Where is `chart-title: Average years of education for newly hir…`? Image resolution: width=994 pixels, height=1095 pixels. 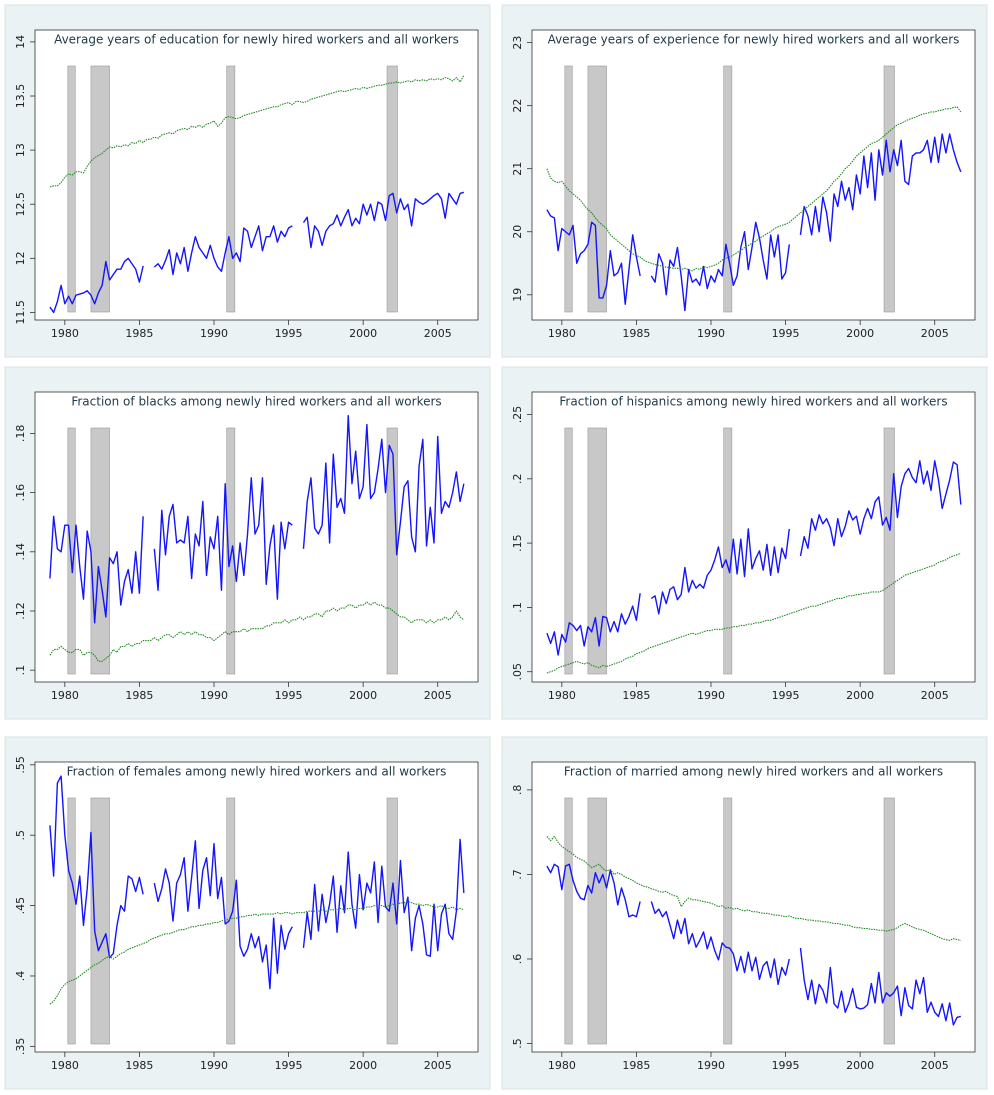
chart-title: Average years of education for newly hir… is located at coordinates (256, 40).